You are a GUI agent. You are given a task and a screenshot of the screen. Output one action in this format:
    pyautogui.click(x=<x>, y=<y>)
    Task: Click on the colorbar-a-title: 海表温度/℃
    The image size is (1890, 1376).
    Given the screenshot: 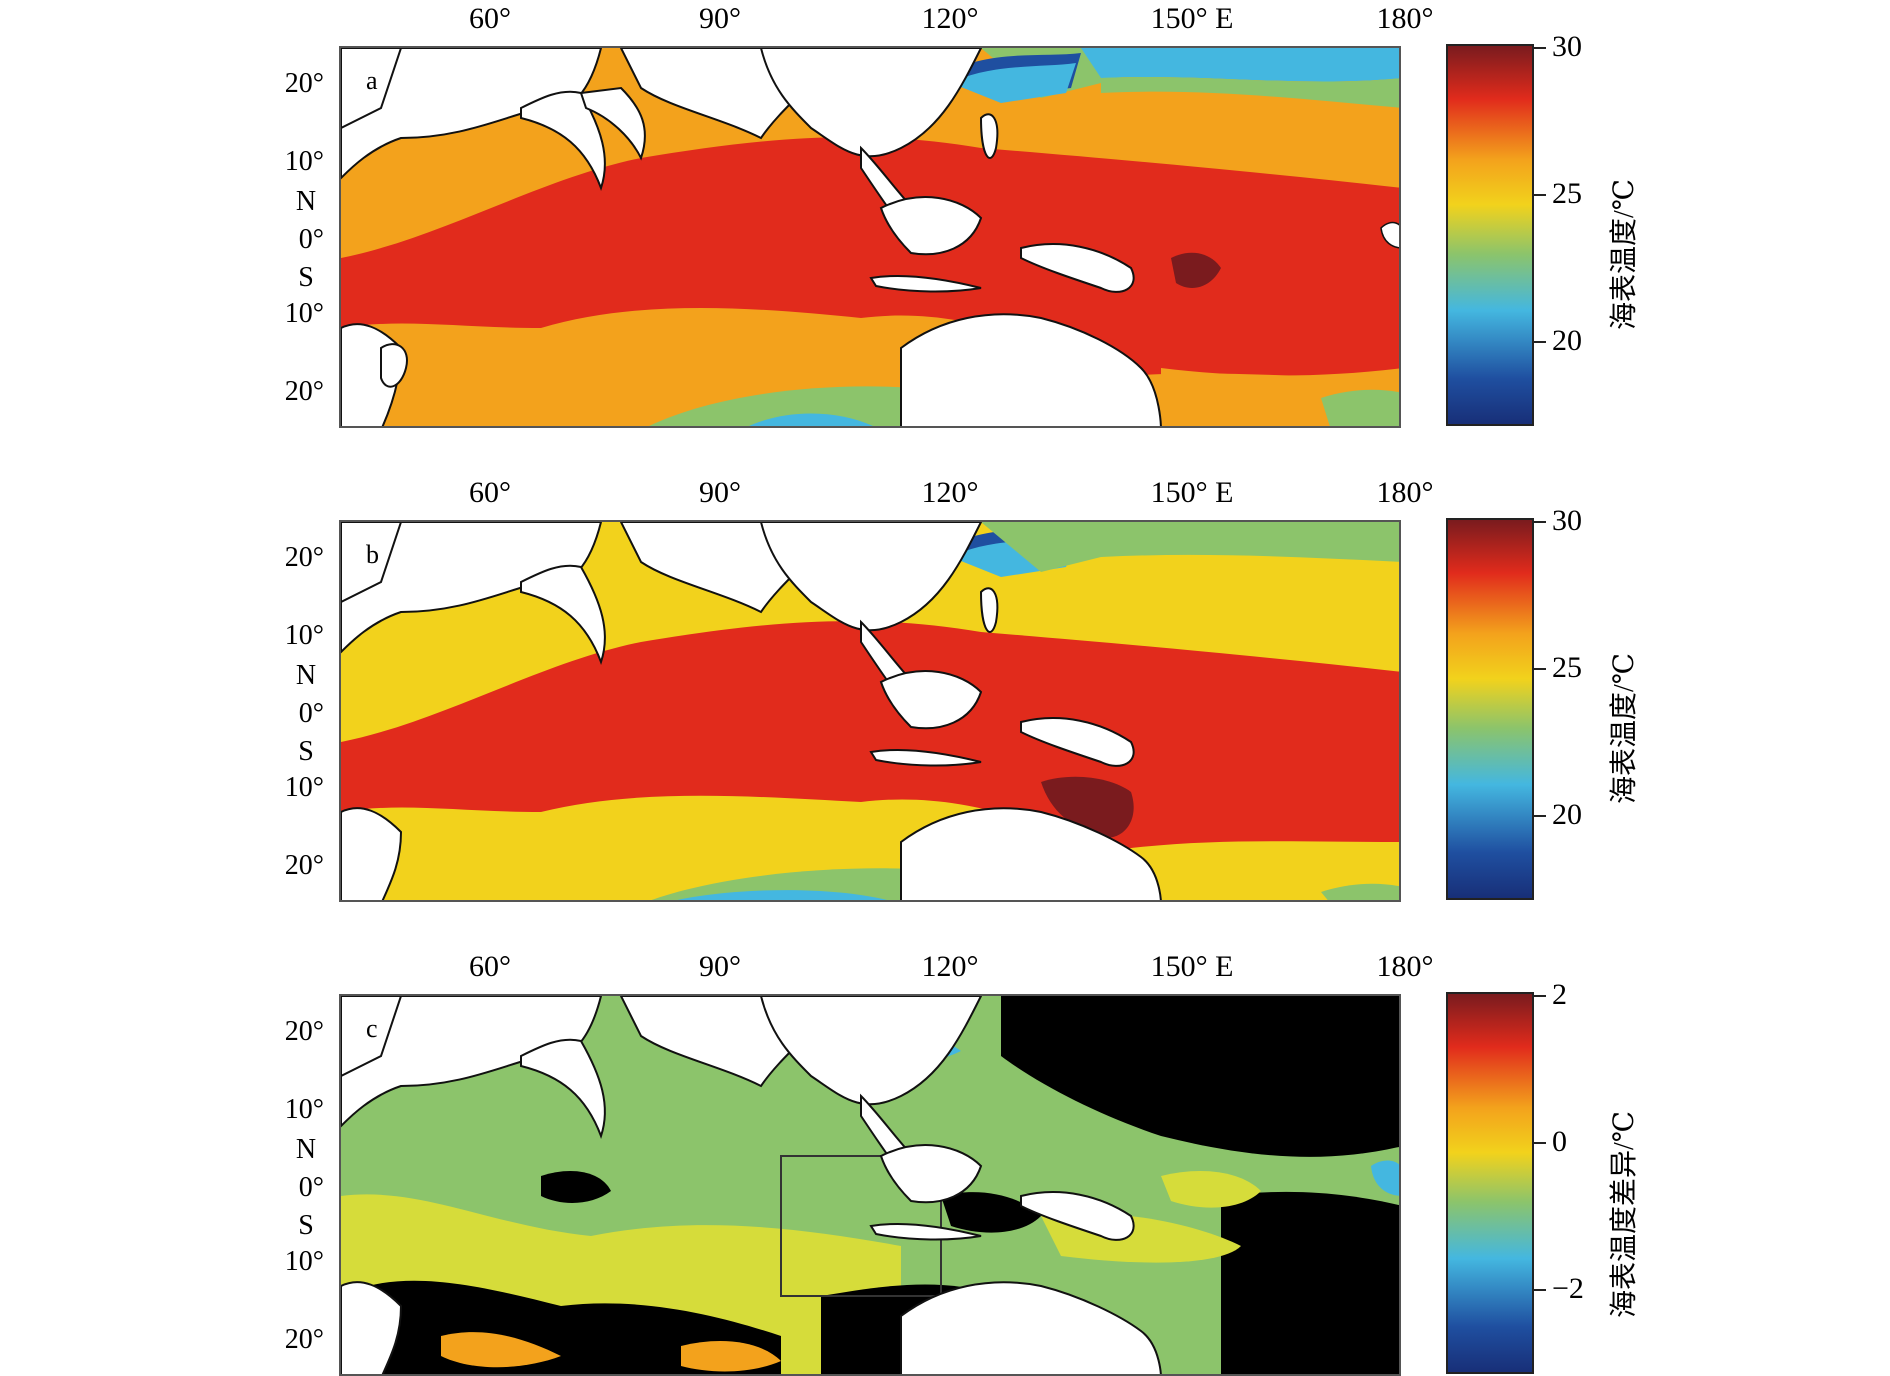 What is the action you would take?
    pyautogui.click(x=1624, y=254)
    